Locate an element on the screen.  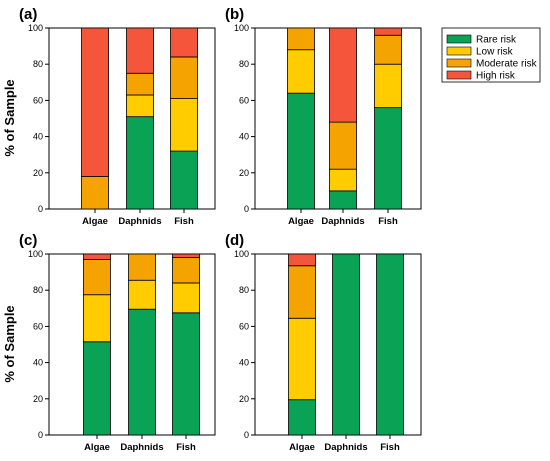
legend-entry: Moderate risk is located at coordinates (507, 64).